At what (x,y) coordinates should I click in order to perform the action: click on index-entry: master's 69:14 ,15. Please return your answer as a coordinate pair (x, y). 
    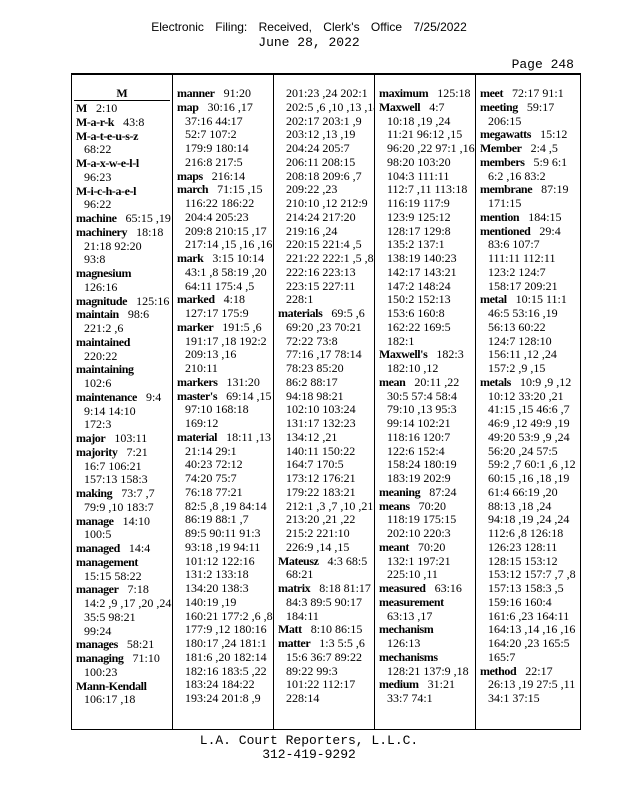
    Looking at the image, I should click on (223, 396).